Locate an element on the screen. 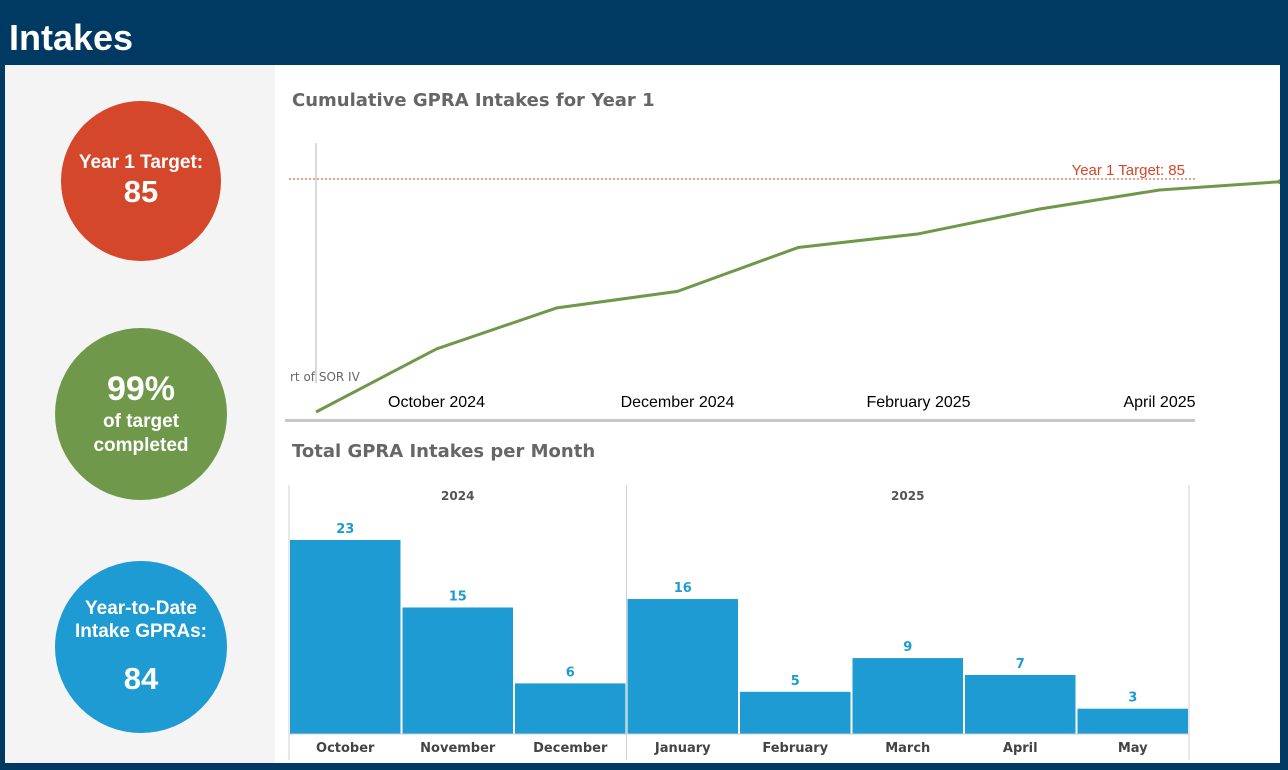 The height and width of the screenshot is (770, 1288). bar-chart-title: Total GPRA Intakes per Month is located at coordinates (444, 451).